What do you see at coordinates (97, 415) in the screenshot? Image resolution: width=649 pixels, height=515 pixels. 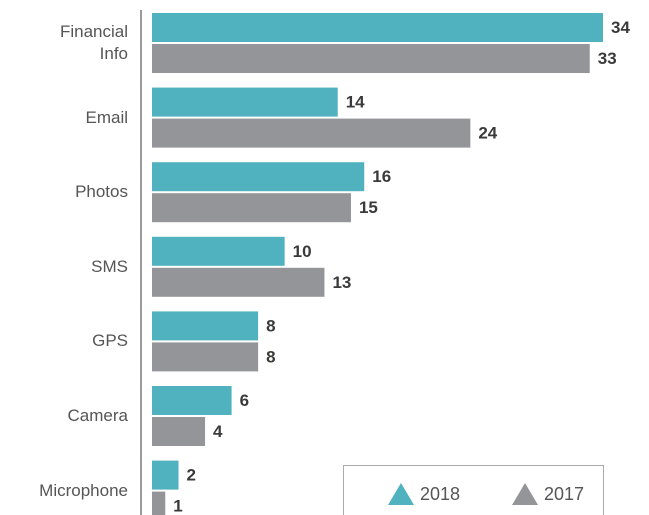 I see `category-label: Camera` at bounding box center [97, 415].